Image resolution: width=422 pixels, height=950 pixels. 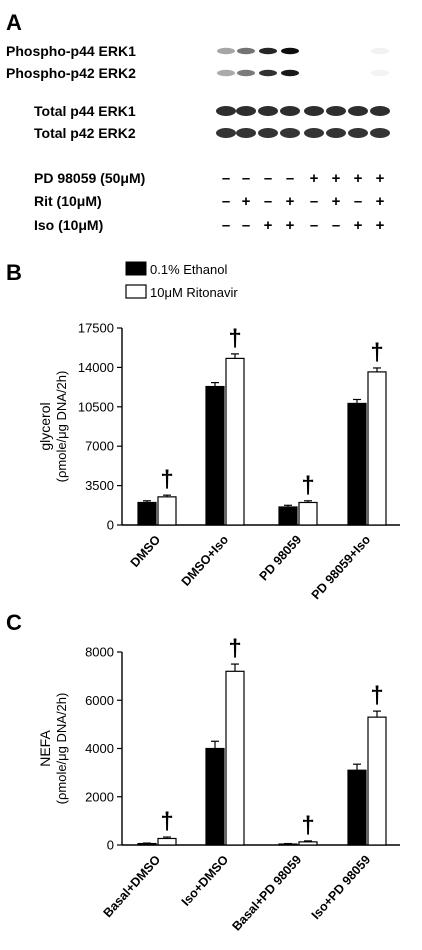 What do you see at coordinates (89, 178) in the screenshot?
I see `treatment-label-pd98059: PD 98059 (50μM)` at bounding box center [89, 178].